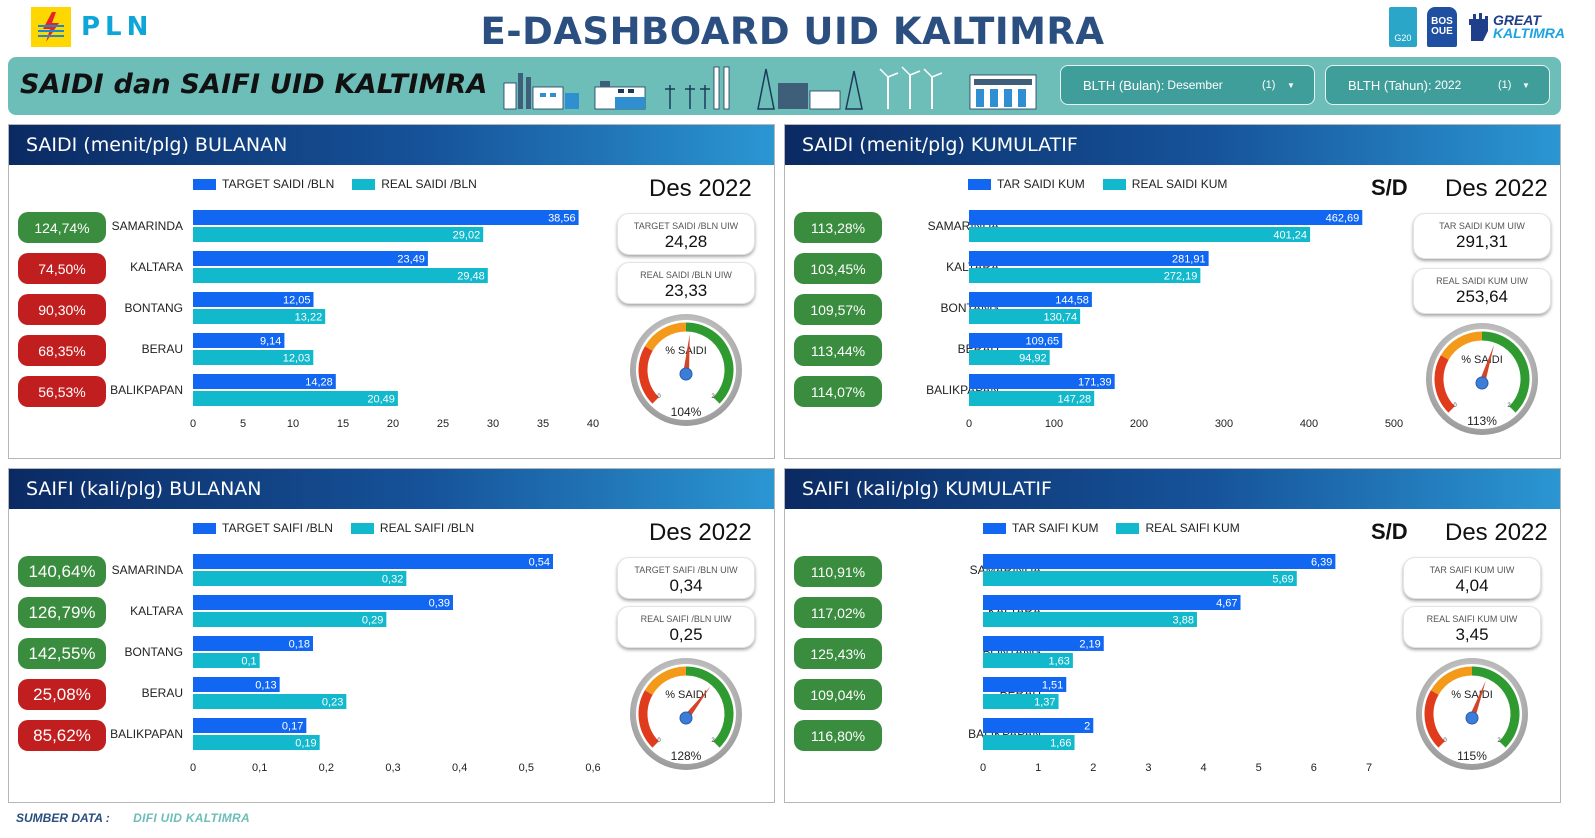  I want to click on category-label: BALIKPAPAN, so click(146, 734).